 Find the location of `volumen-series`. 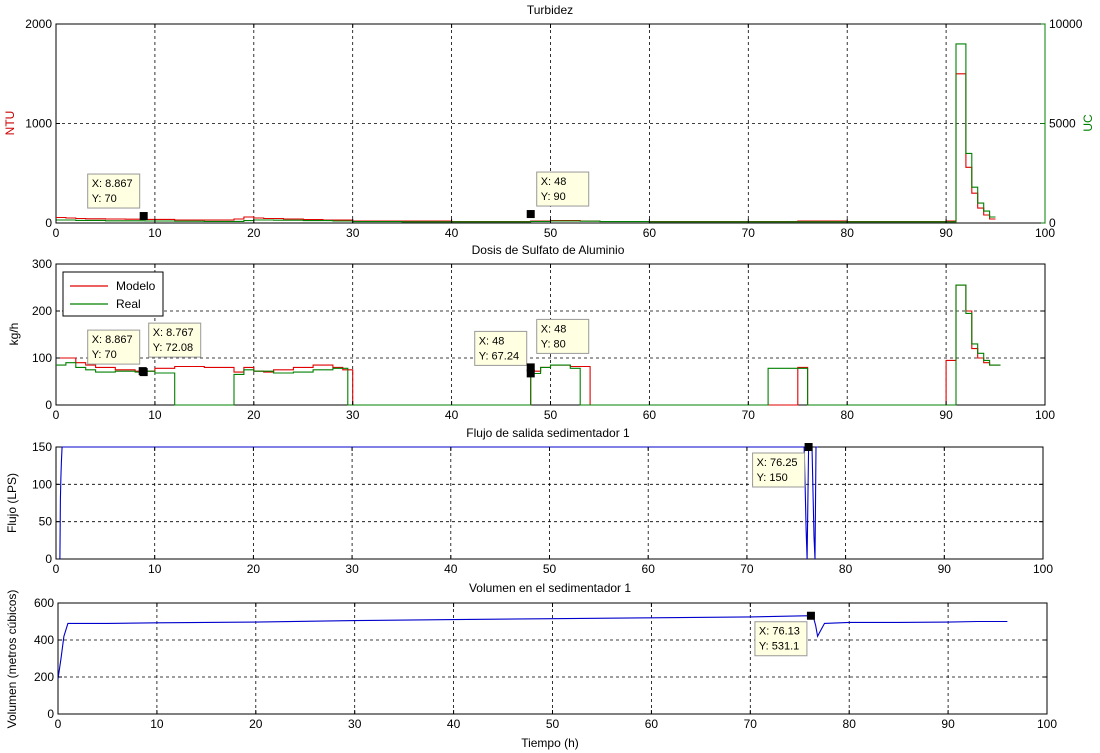

volumen-series is located at coordinates (532, 647).